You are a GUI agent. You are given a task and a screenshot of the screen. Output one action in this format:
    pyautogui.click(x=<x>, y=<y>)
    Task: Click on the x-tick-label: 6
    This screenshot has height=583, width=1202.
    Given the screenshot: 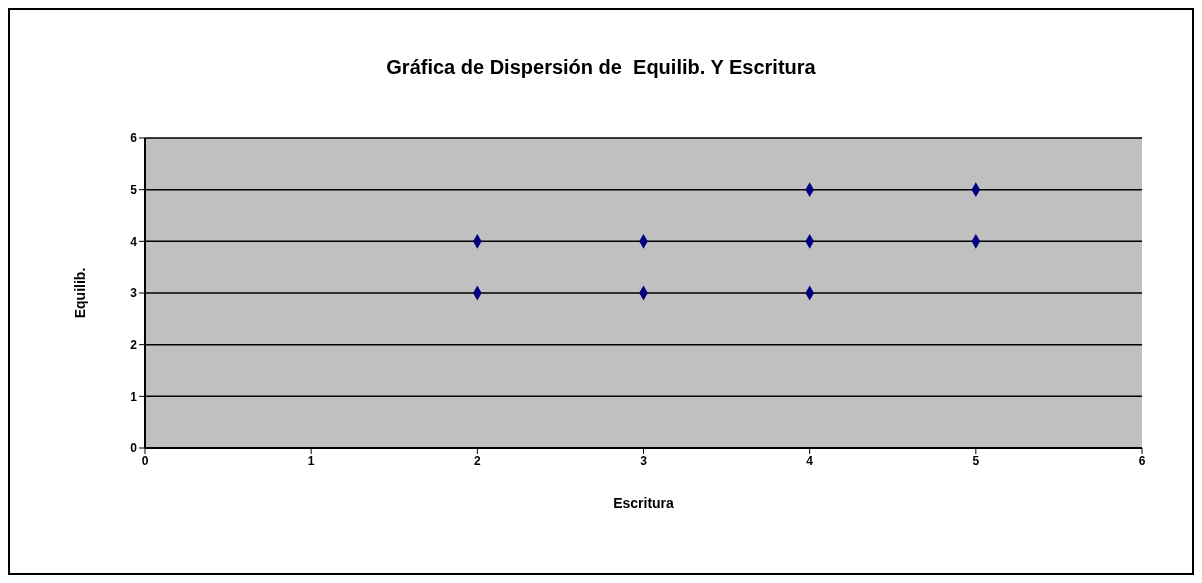 What is the action you would take?
    pyautogui.click(x=1142, y=460)
    